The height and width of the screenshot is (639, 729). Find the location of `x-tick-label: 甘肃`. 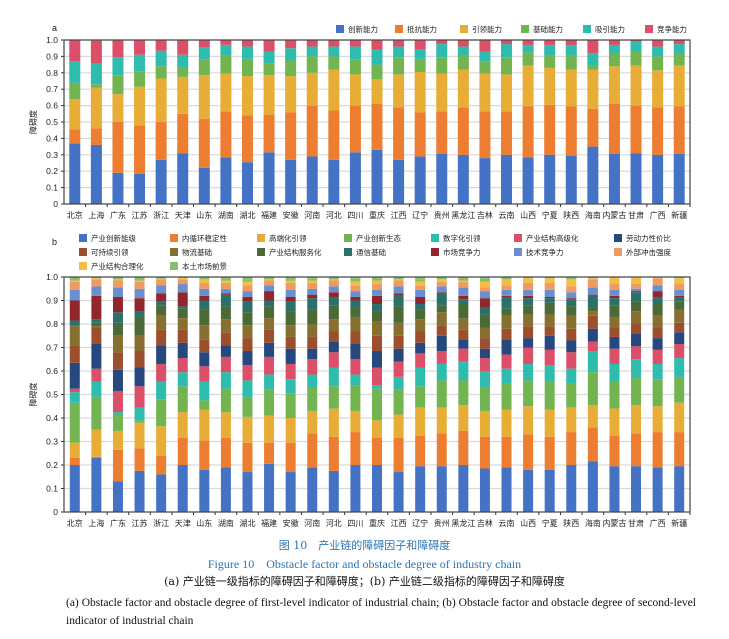

x-tick-label: 甘肃 is located at coordinates (636, 523).